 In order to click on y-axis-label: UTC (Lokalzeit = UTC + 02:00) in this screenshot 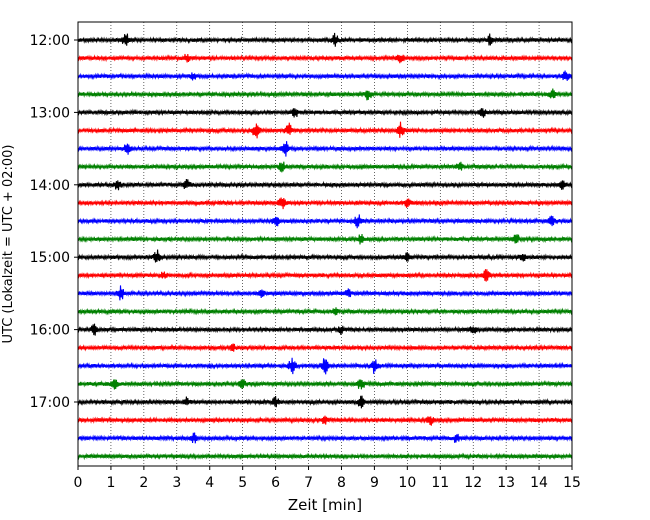, I will do `click(8, 244)`.